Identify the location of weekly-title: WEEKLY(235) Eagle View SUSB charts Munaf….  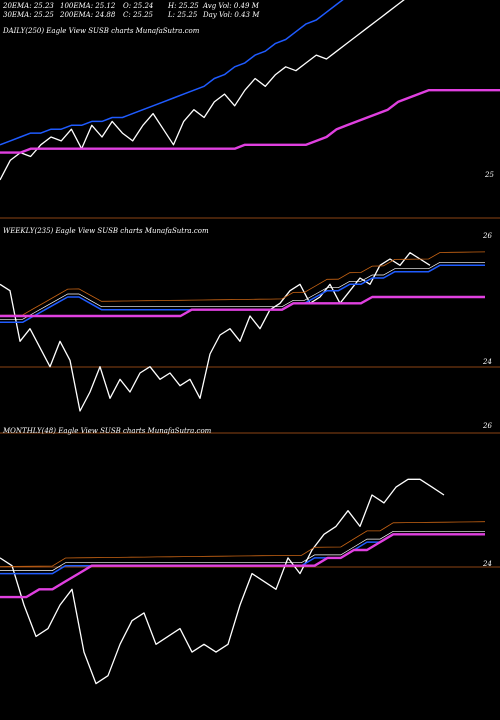
(106, 231).